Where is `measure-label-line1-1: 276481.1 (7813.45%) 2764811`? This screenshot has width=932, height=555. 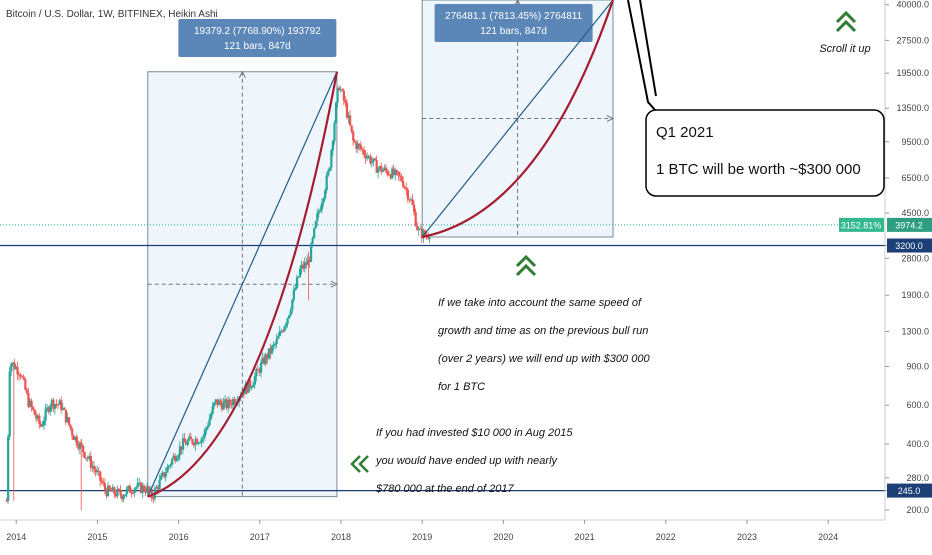 measure-label-line1-1: 276481.1 (7813.45%) 2764811 is located at coordinates (514, 16).